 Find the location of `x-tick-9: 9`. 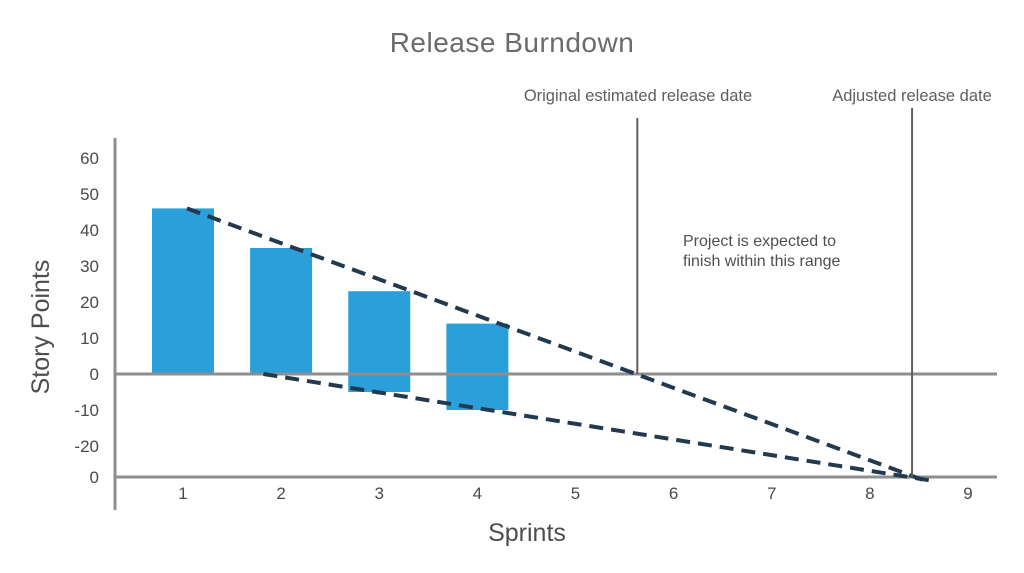

x-tick-9: 9 is located at coordinates (967, 493).